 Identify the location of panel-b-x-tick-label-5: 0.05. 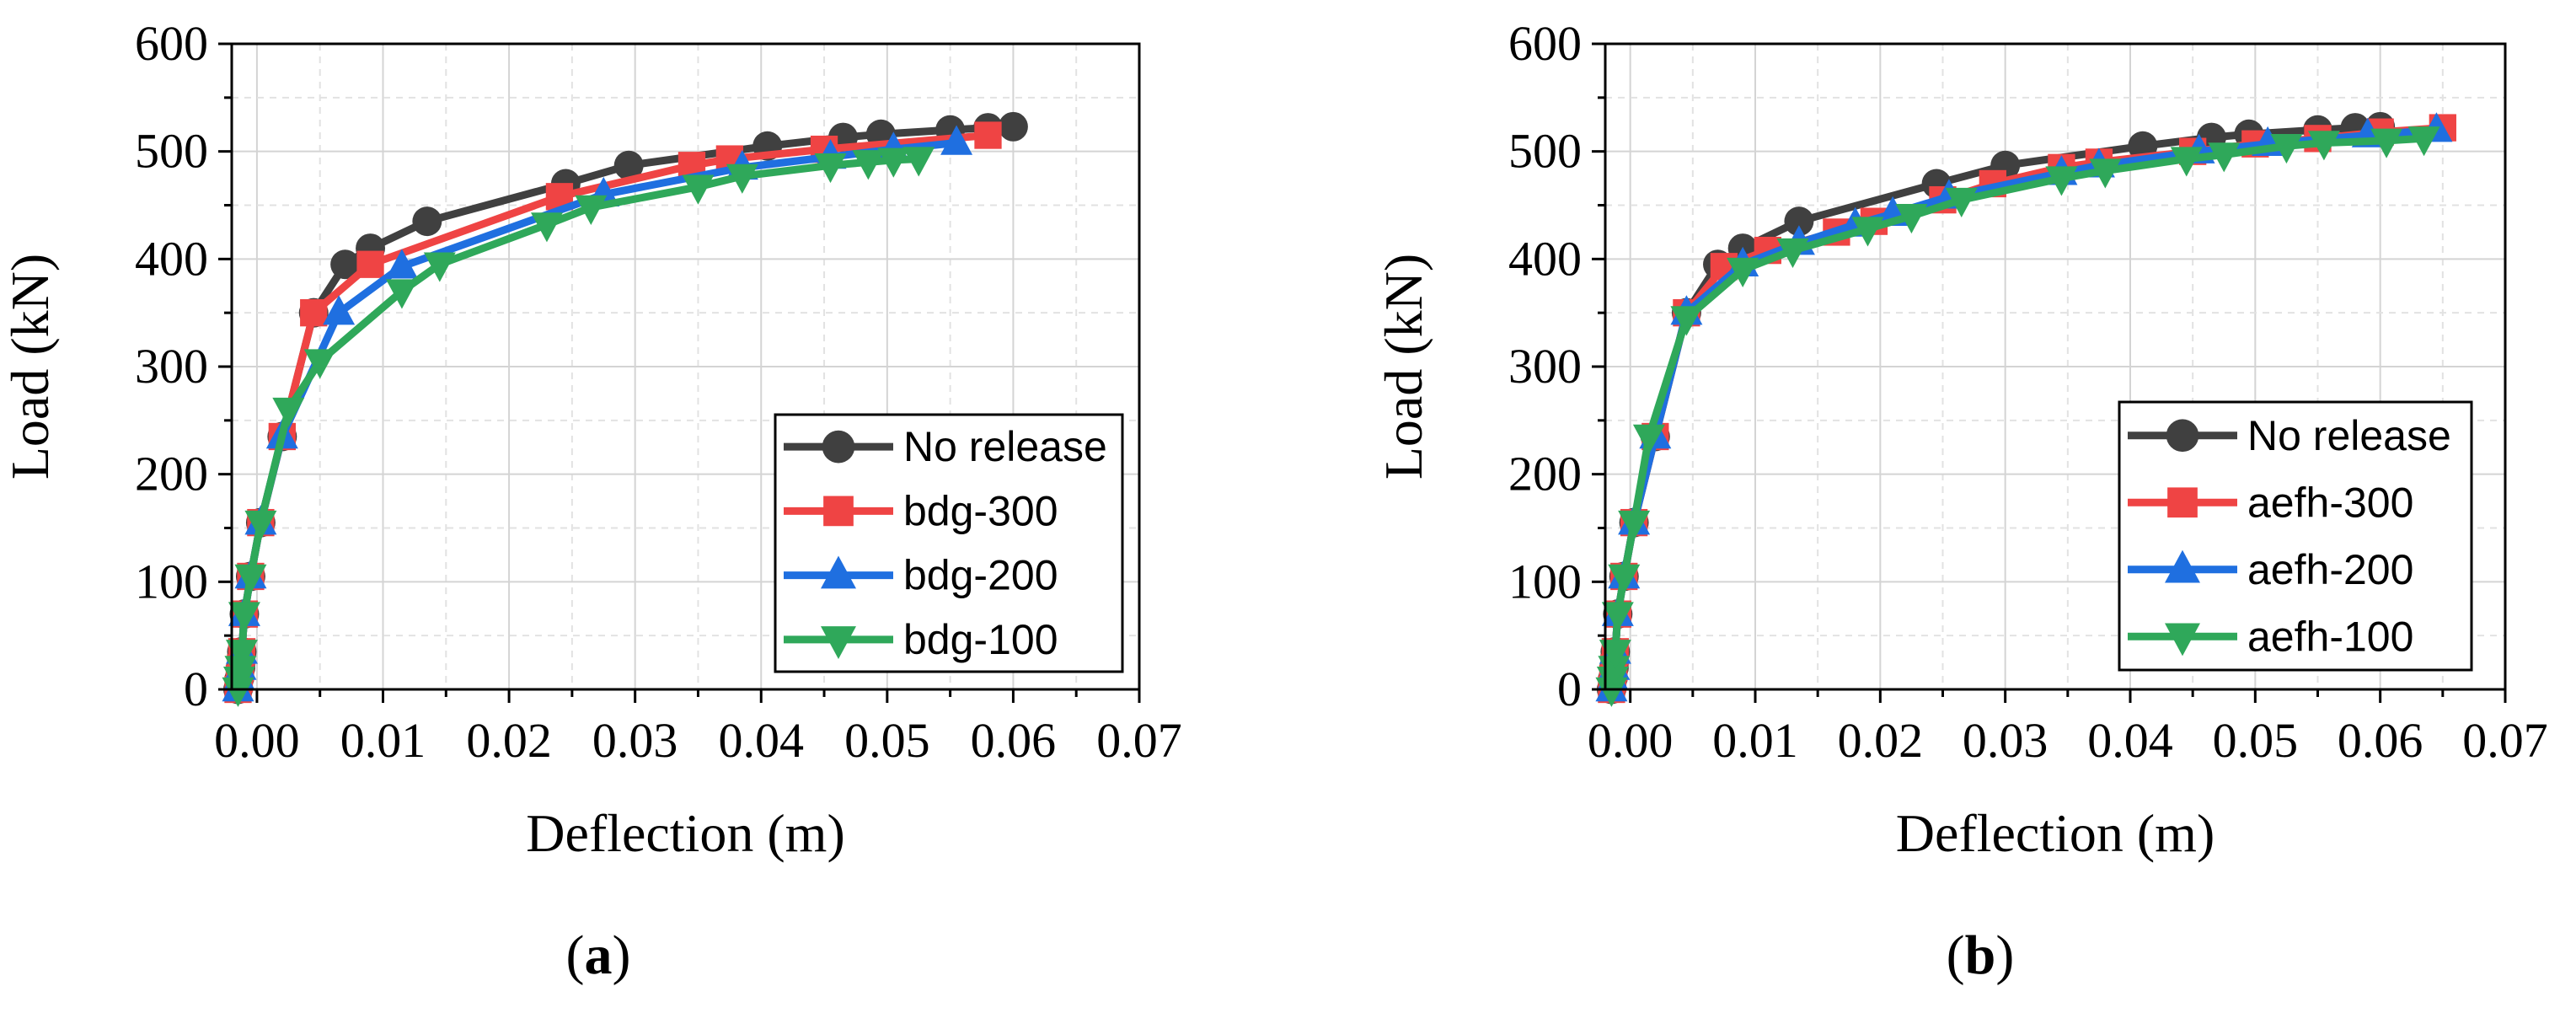
(2256, 740).